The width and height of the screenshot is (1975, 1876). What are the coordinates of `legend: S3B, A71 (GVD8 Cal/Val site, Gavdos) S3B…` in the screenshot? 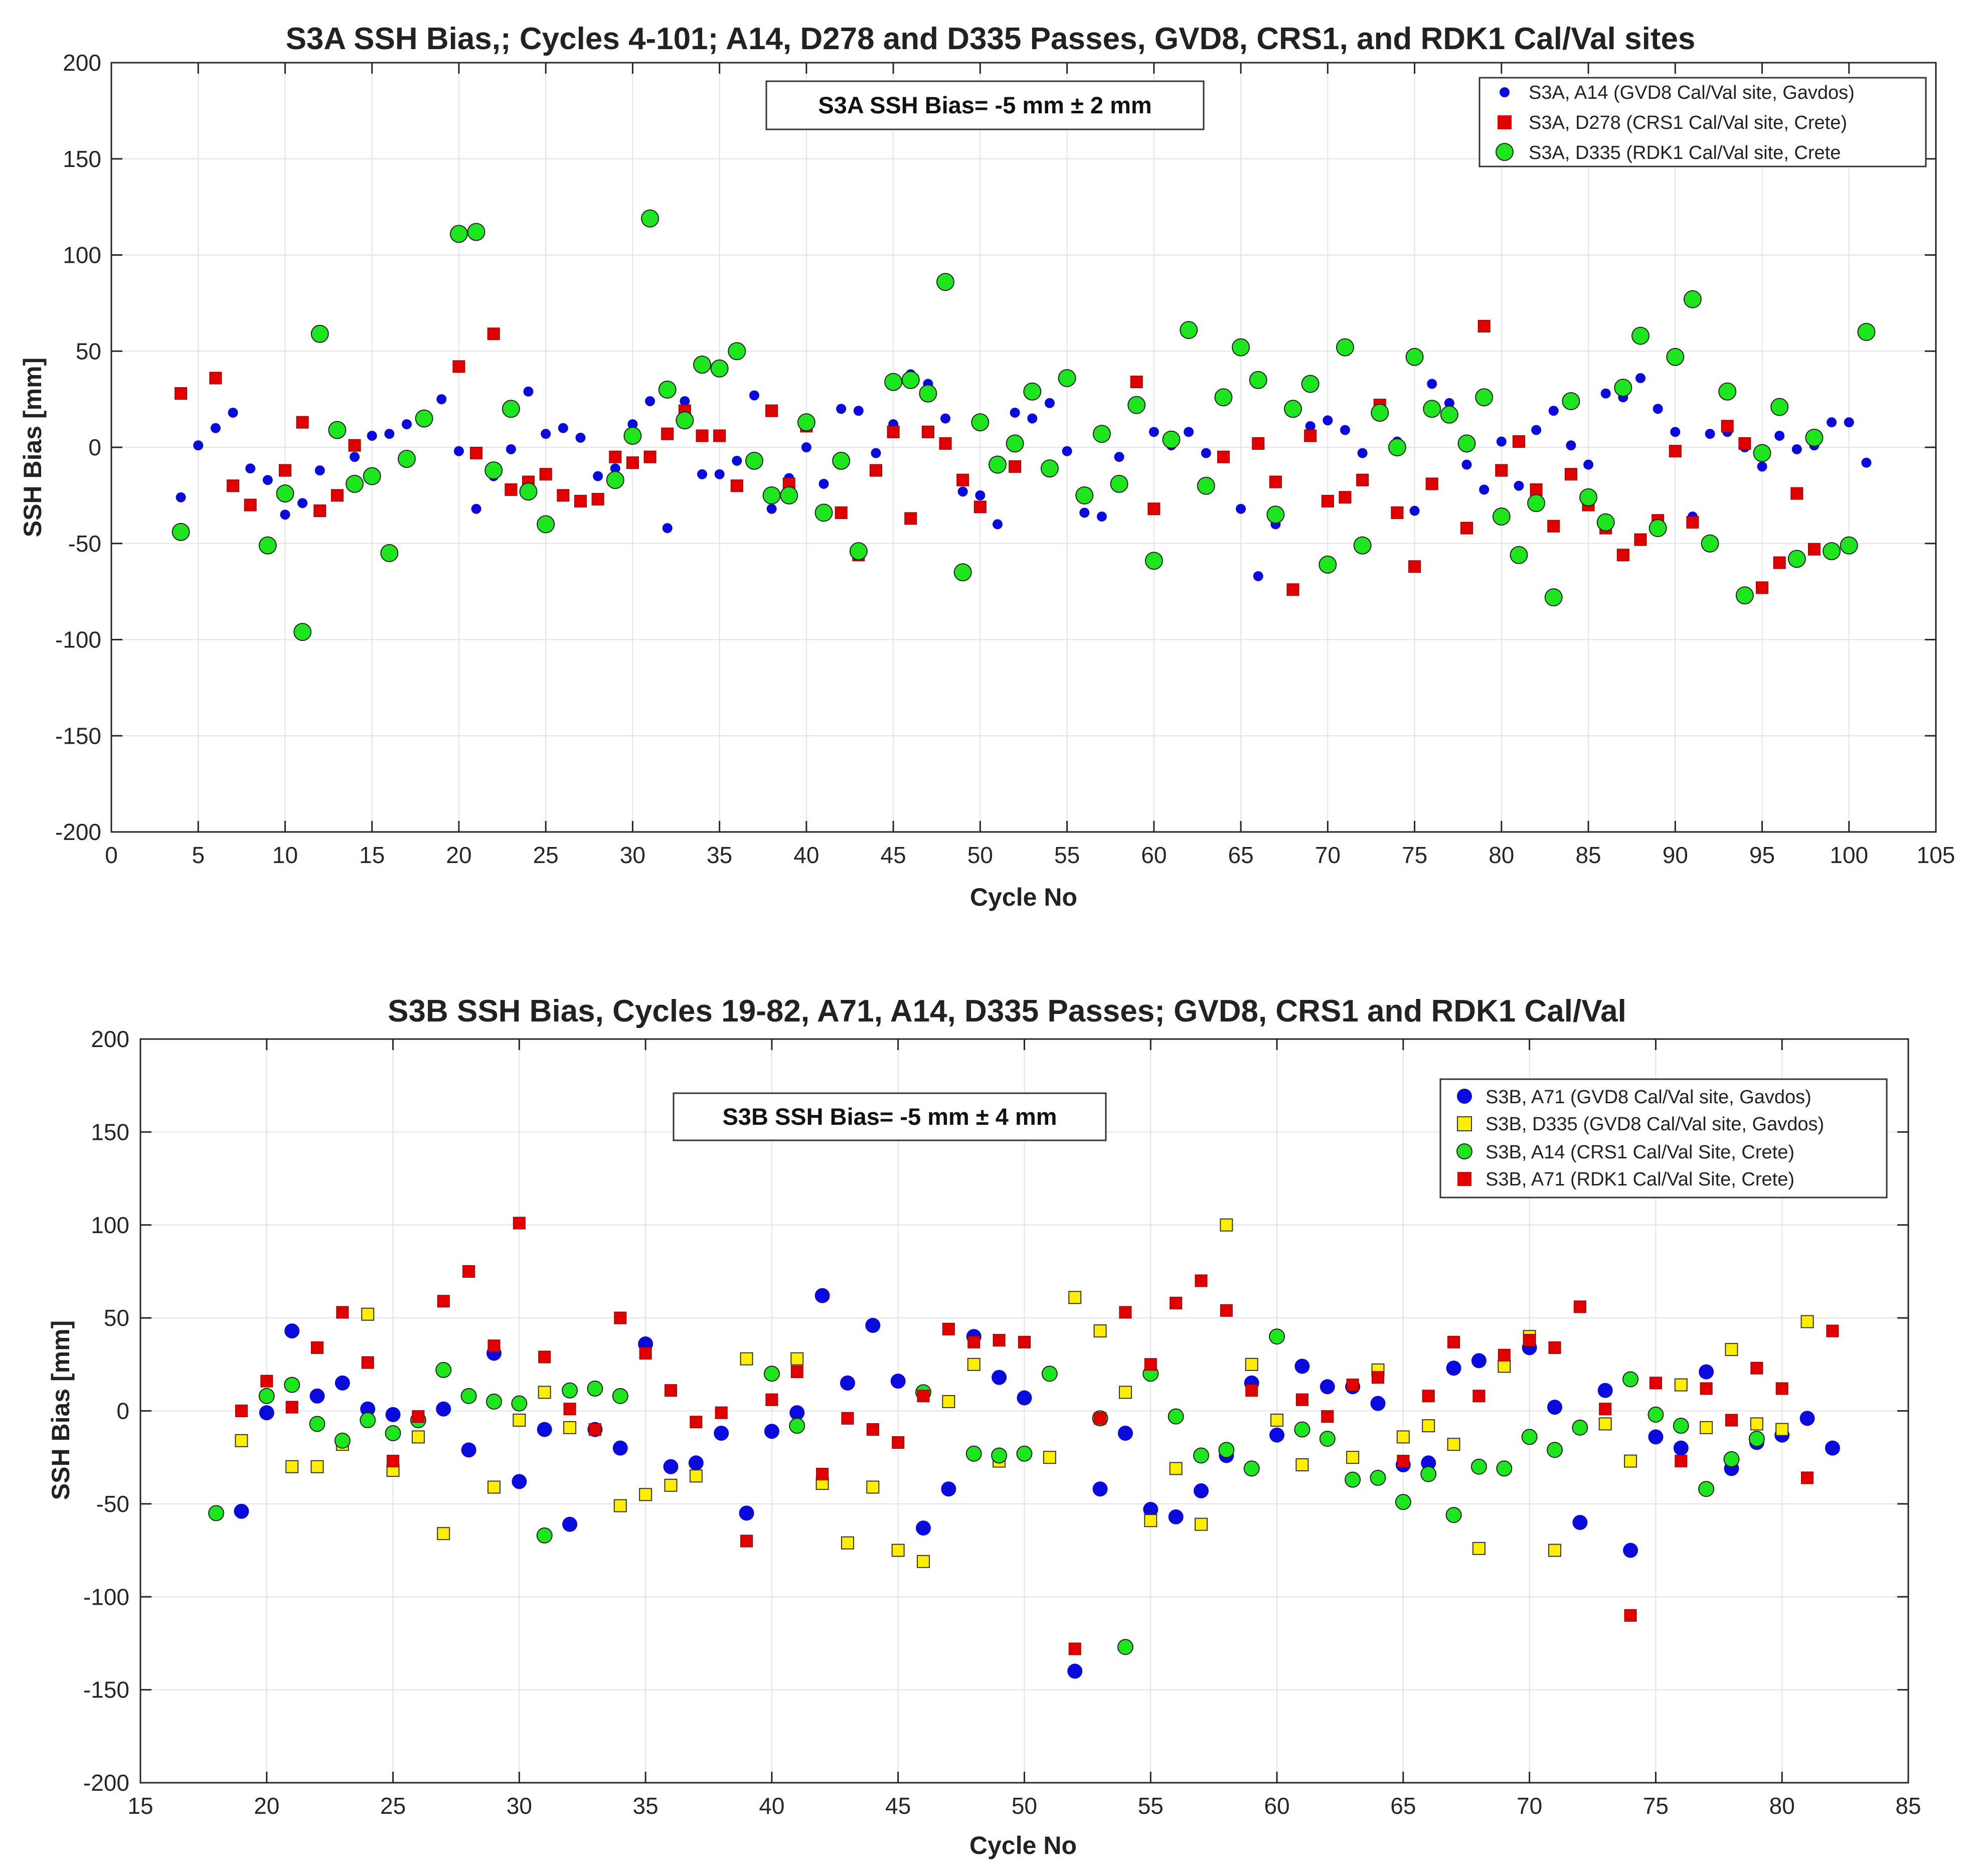 It's located at (1663, 1139).